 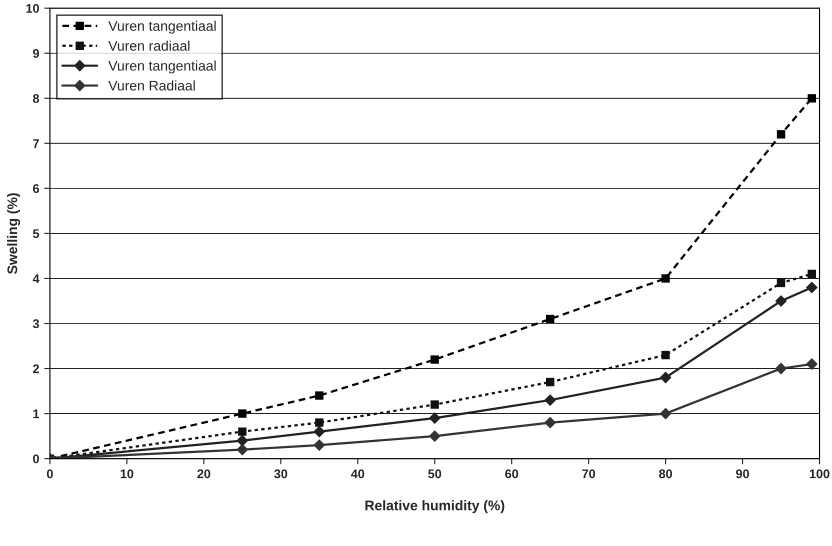 What do you see at coordinates (149, 45) in the screenshot?
I see `legend-label: Vuren radiaal` at bounding box center [149, 45].